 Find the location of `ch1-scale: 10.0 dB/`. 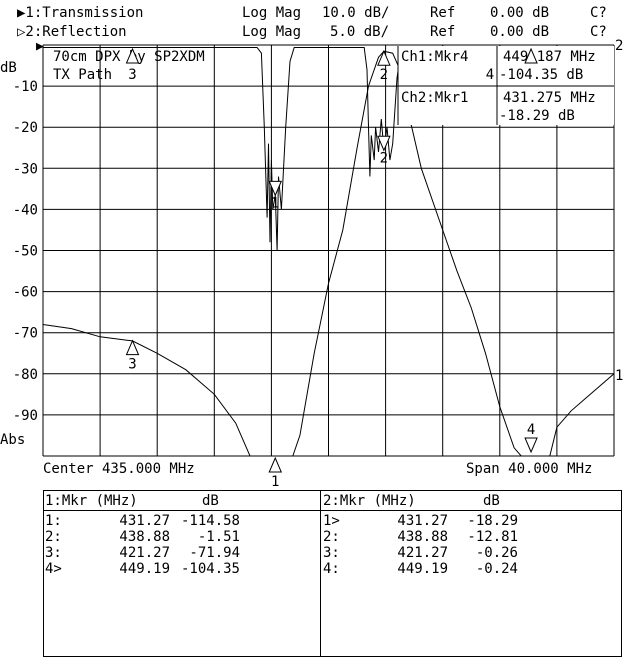

ch1-scale: 10.0 dB/ is located at coordinates (355, 13).